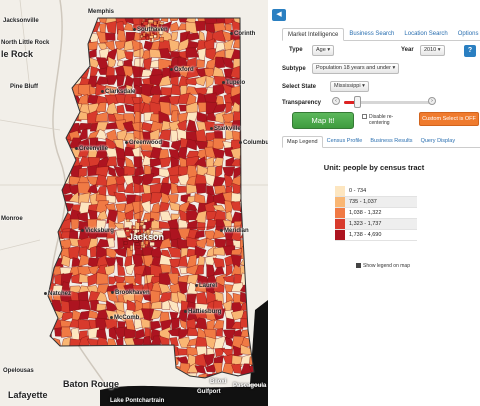 Image resolution: width=480 pixels, height=406 pixels. What do you see at coordinates (356, 68) in the screenshot?
I see `subtype-select: Population 18 years and under ▾` at bounding box center [356, 68].